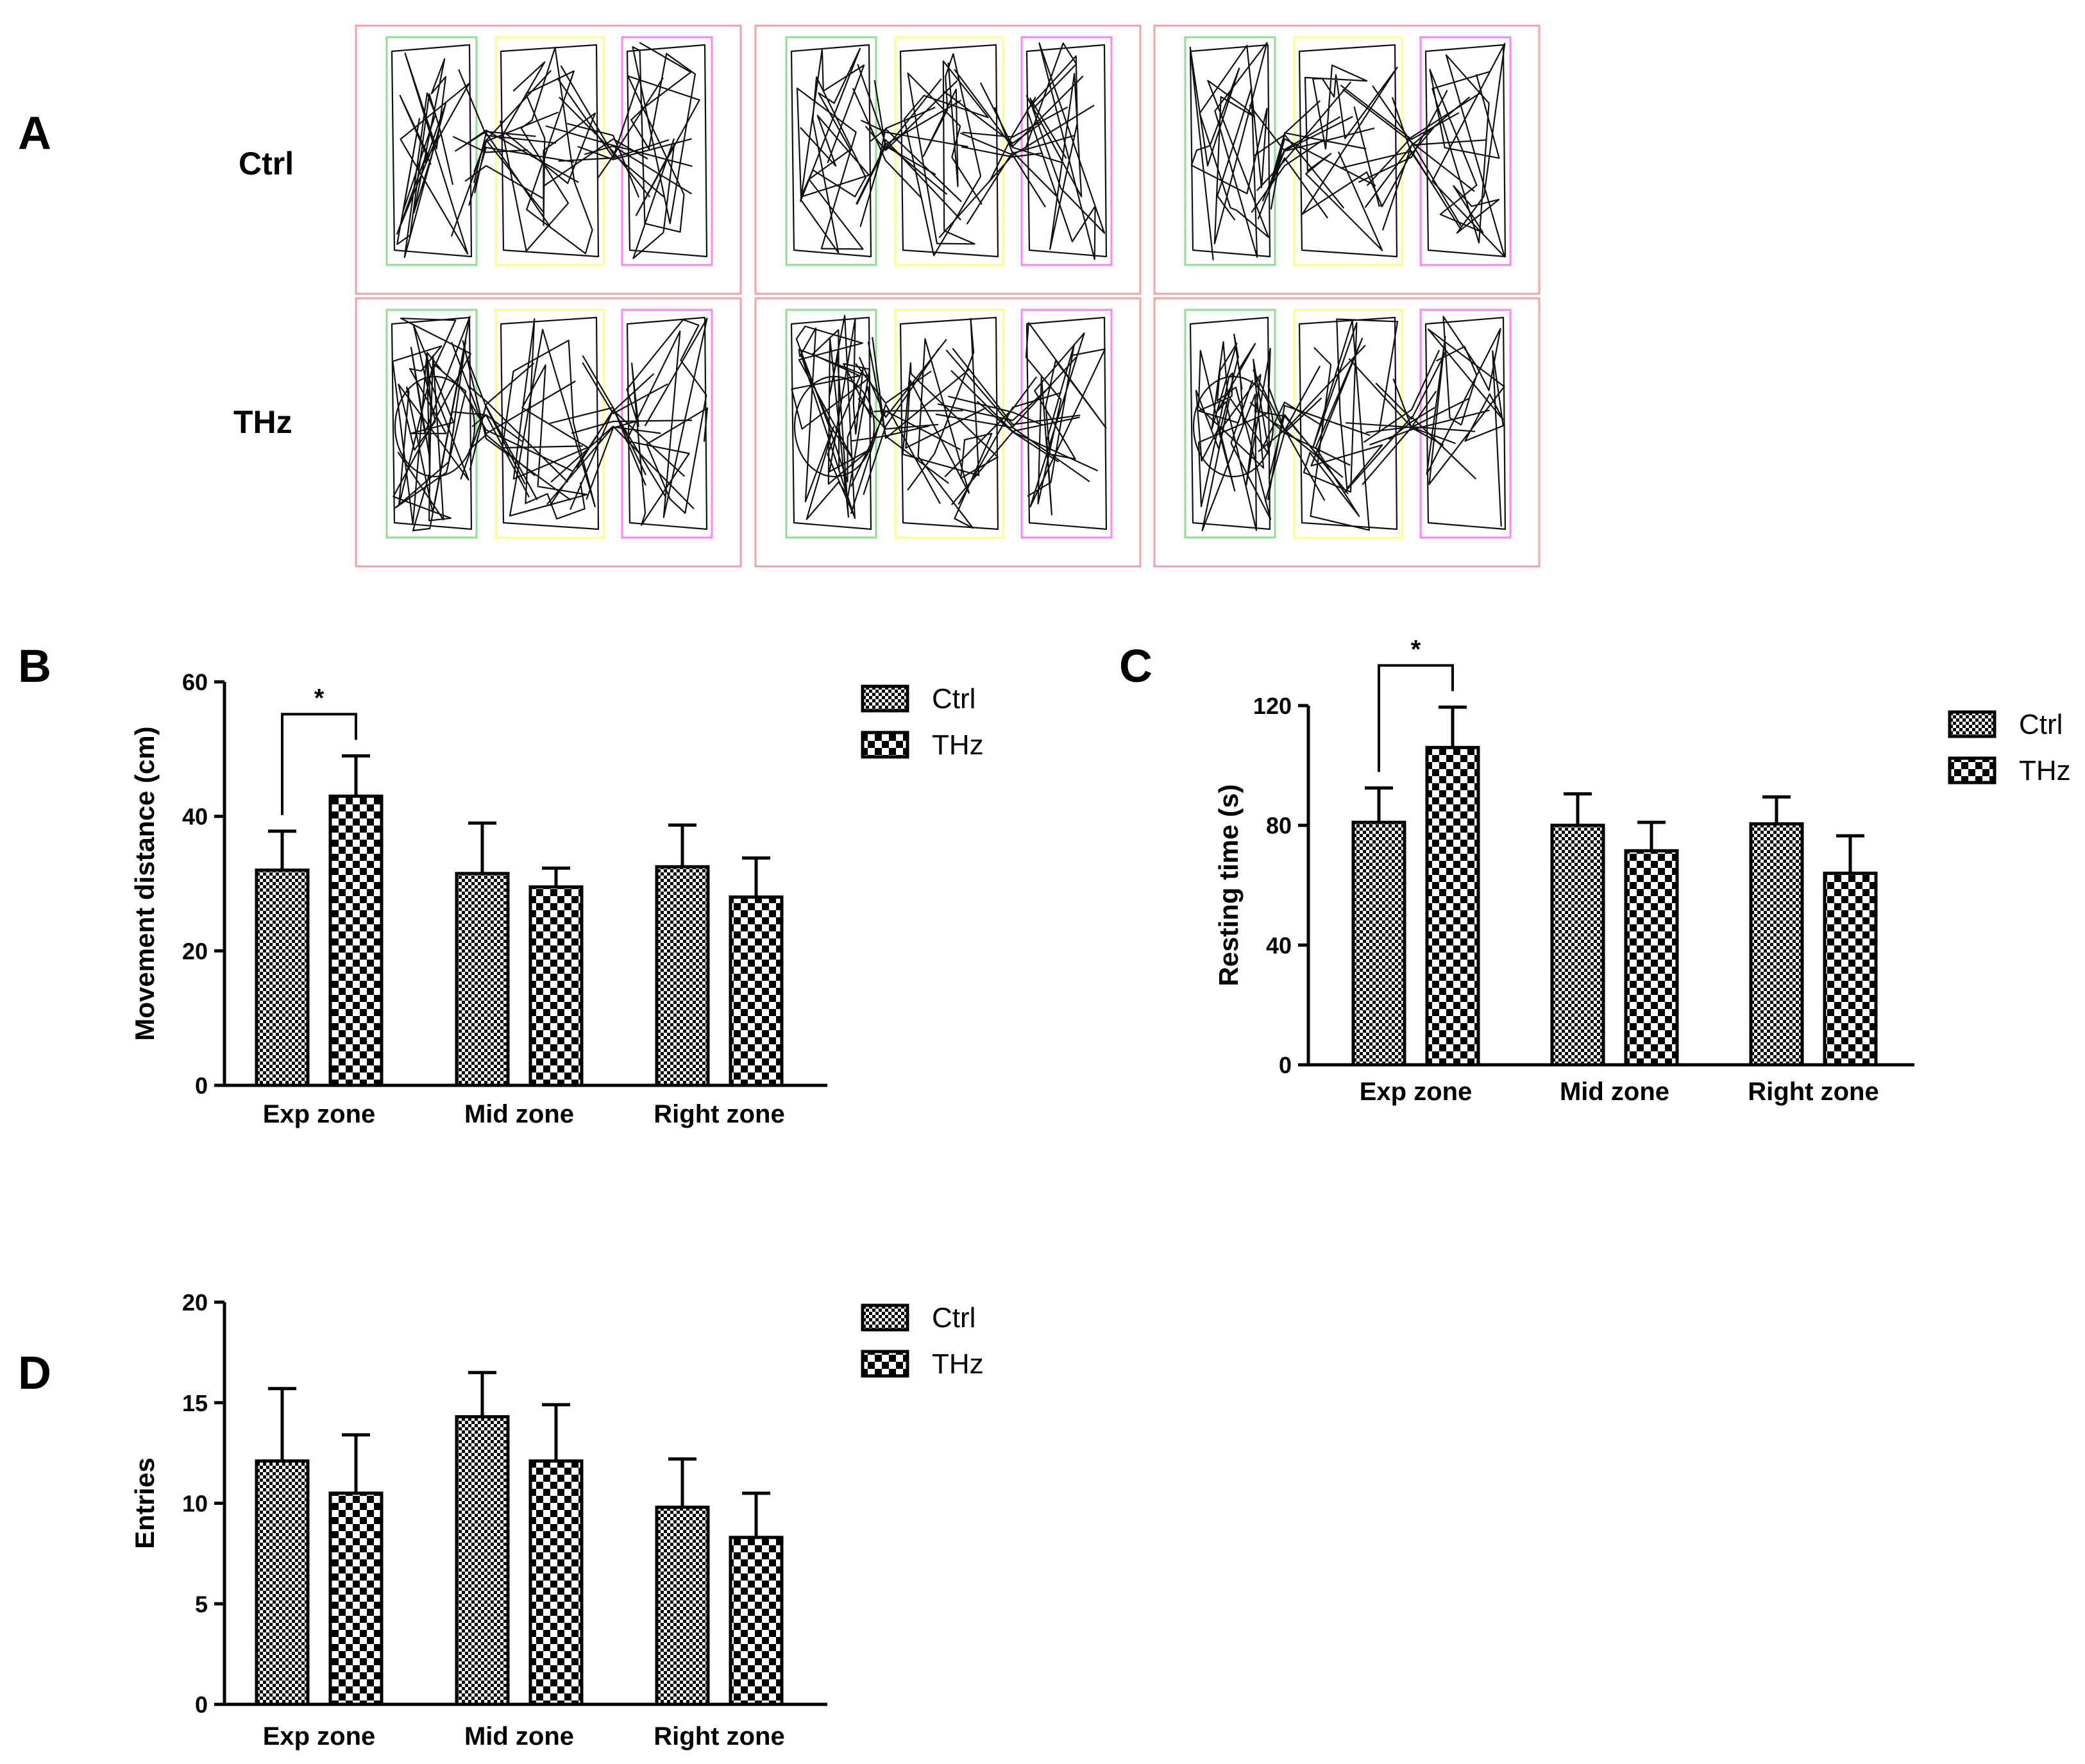  What do you see at coordinates (1279, 826) in the screenshot?
I see `y-tick-label: 80` at bounding box center [1279, 826].